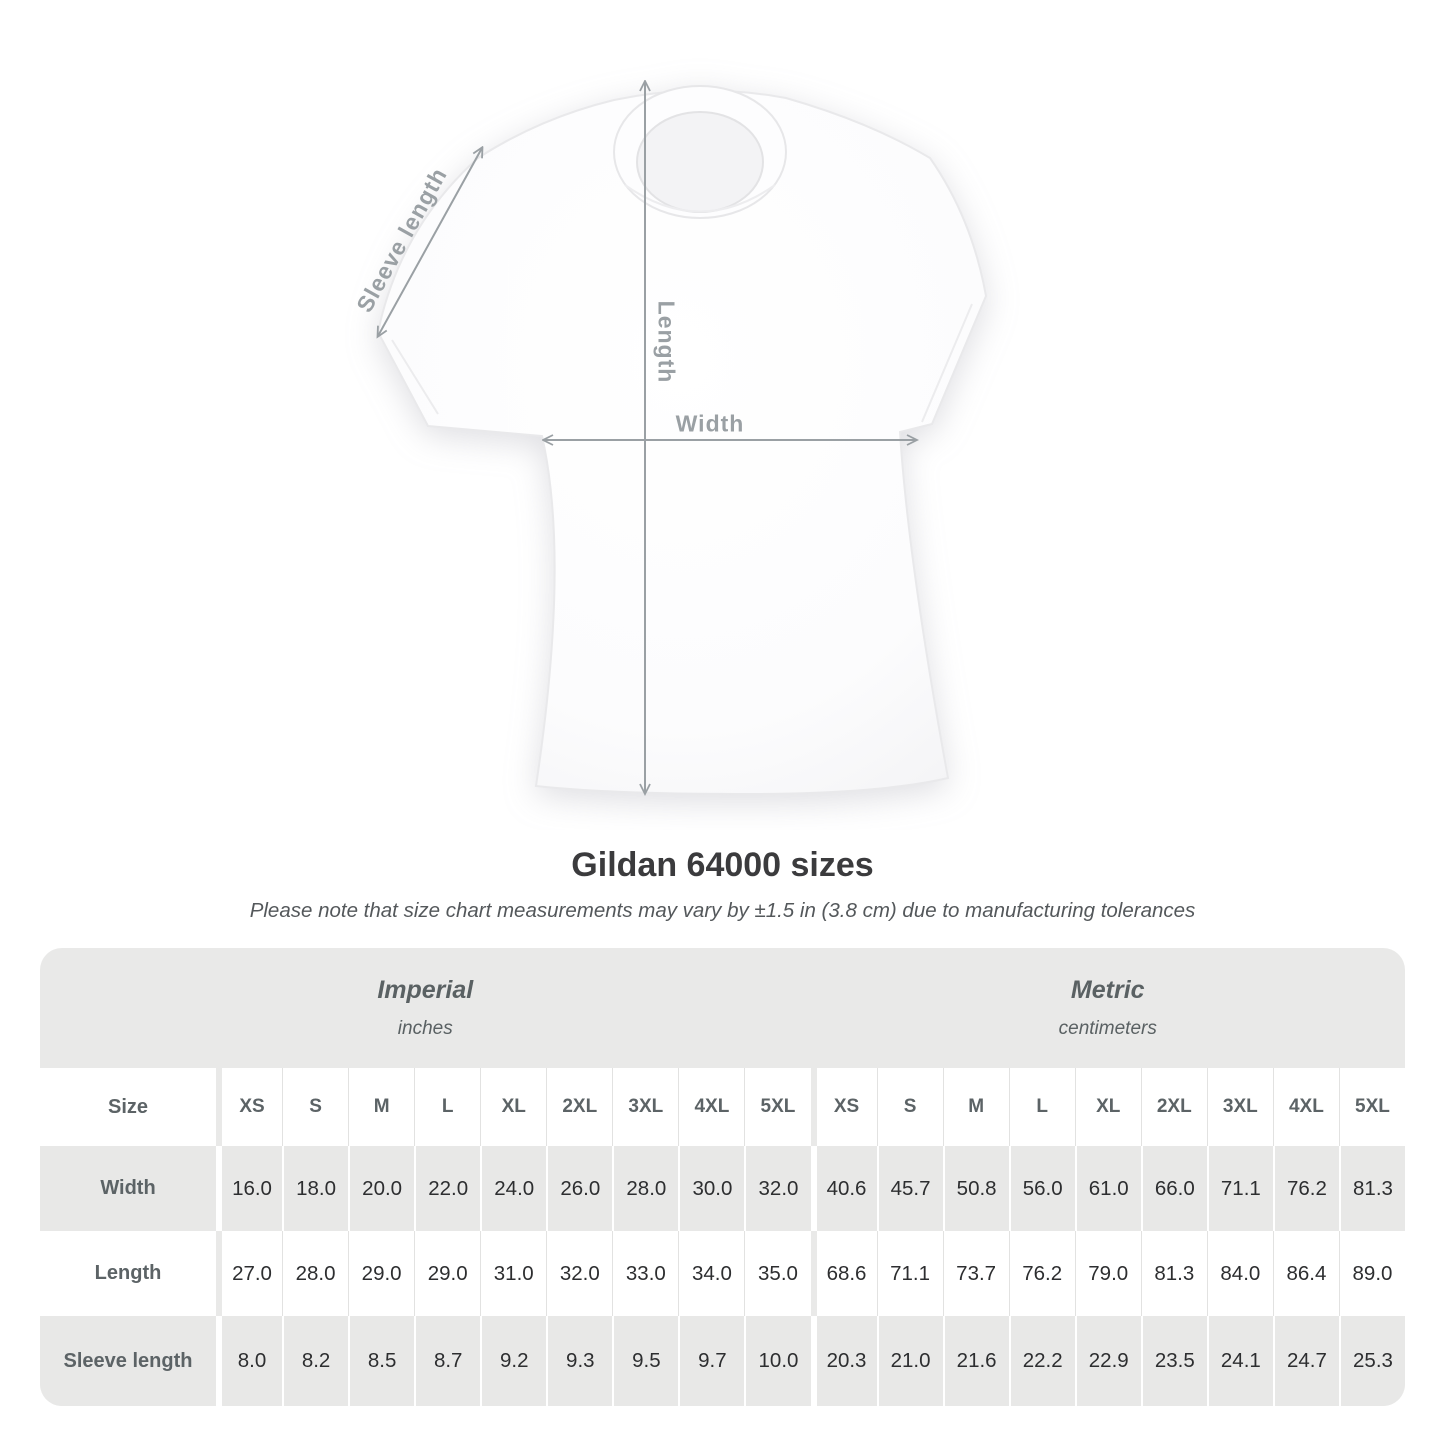 This screenshot has height=1445, width=1445. Describe the element at coordinates (128, 1273) in the screenshot. I see `row-label-length: Length` at that location.